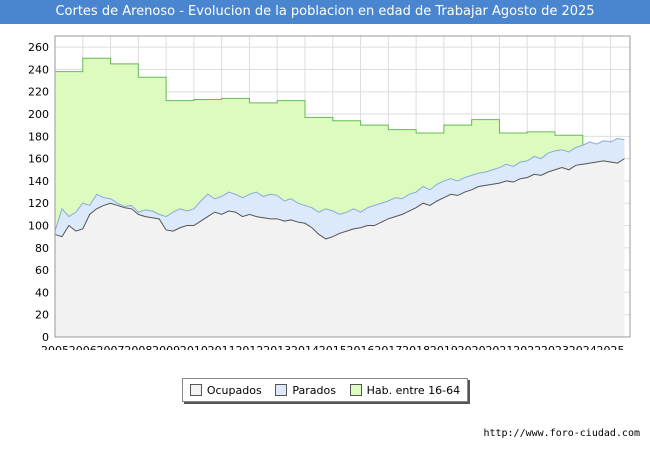  What do you see at coordinates (234, 390) in the screenshot?
I see `legend-label-ocupados: Ocupados` at bounding box center [234, 390].